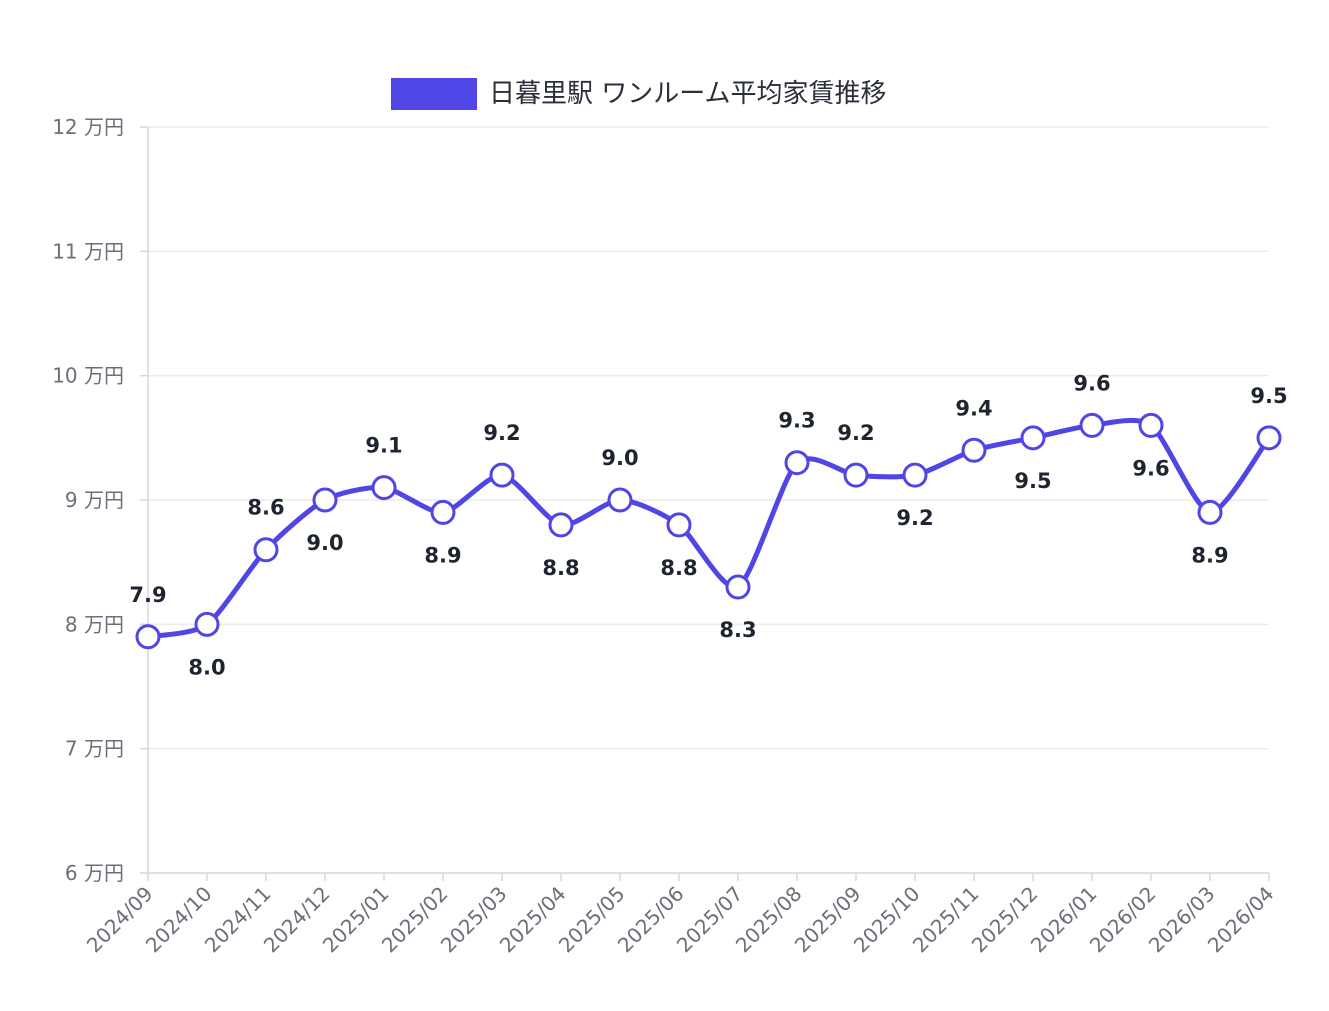 This screenshot has width=1329, height=1011. Describe the element at coordinates (147, 595) in the screenshot. I see `data-label: 7.9` at that location.